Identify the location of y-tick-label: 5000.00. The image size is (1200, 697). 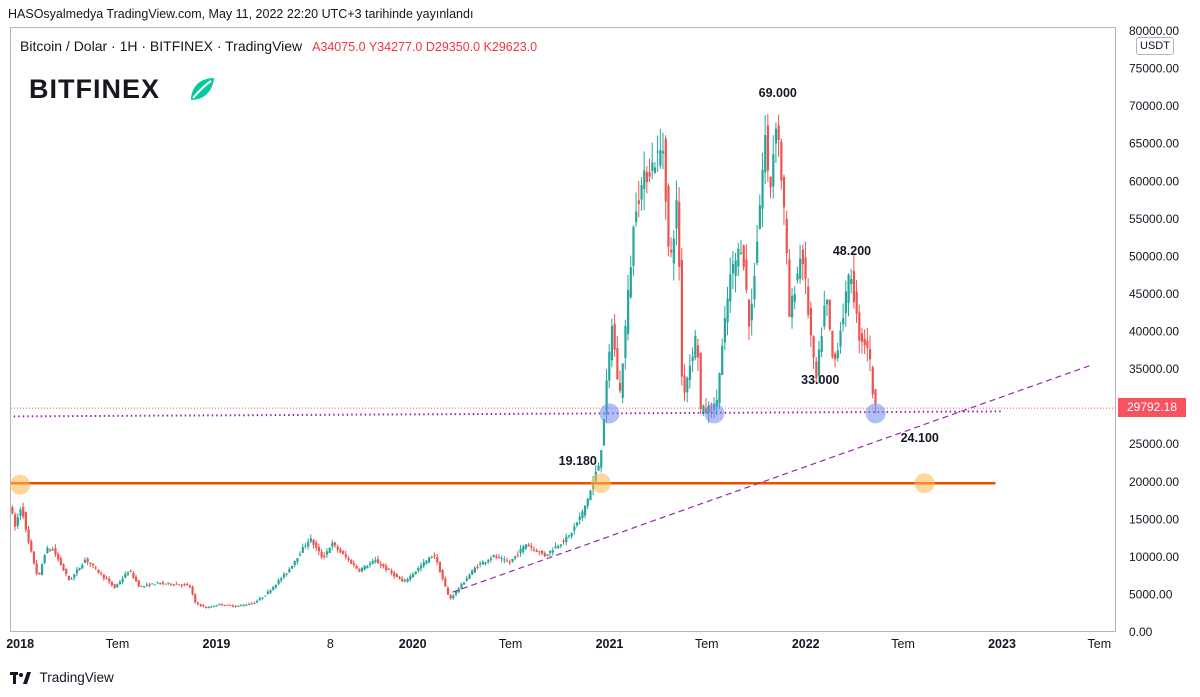
(1151, 594).